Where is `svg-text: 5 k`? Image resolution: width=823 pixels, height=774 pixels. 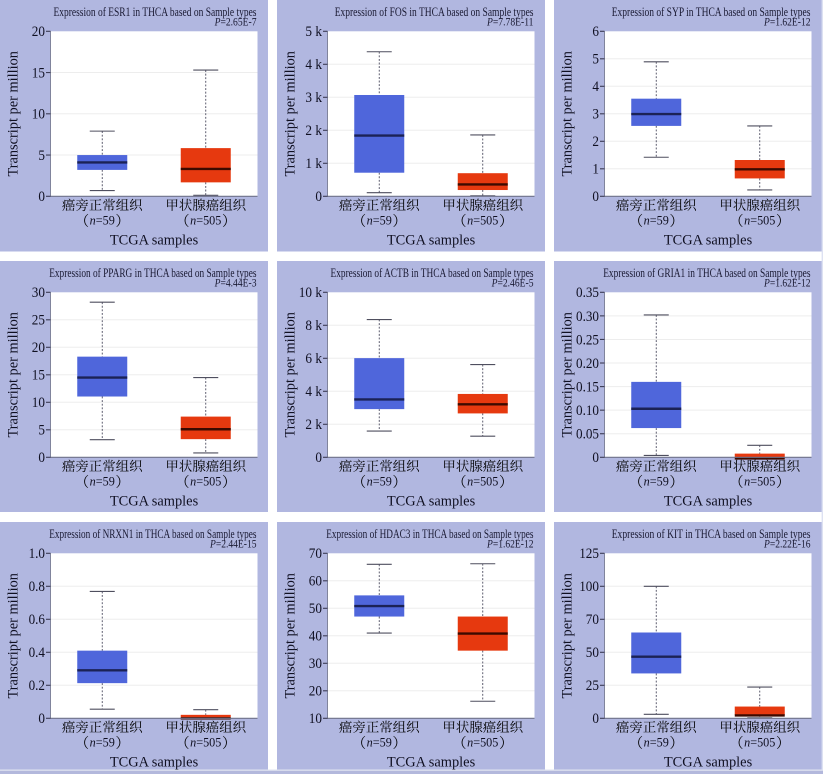
svg-text: 5 k is located at coordinates (313, 32).